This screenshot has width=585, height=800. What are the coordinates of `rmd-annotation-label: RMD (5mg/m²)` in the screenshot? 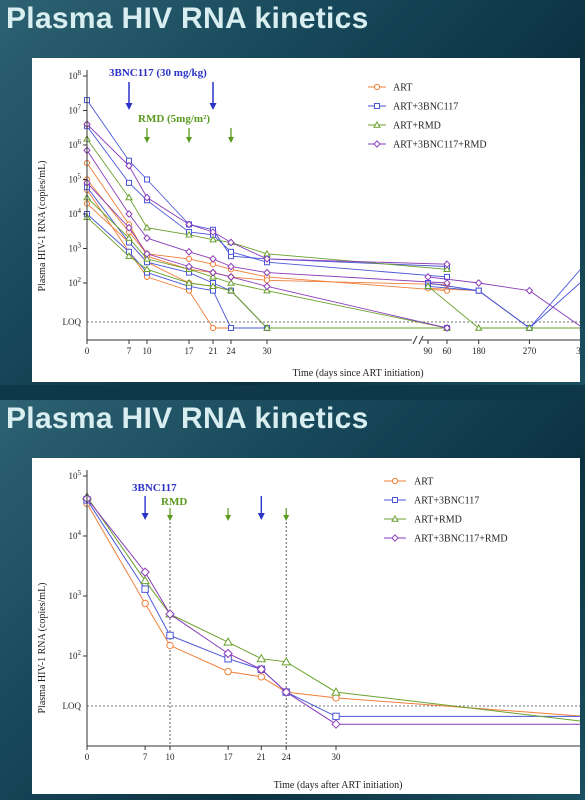 It's located at (174, 119).